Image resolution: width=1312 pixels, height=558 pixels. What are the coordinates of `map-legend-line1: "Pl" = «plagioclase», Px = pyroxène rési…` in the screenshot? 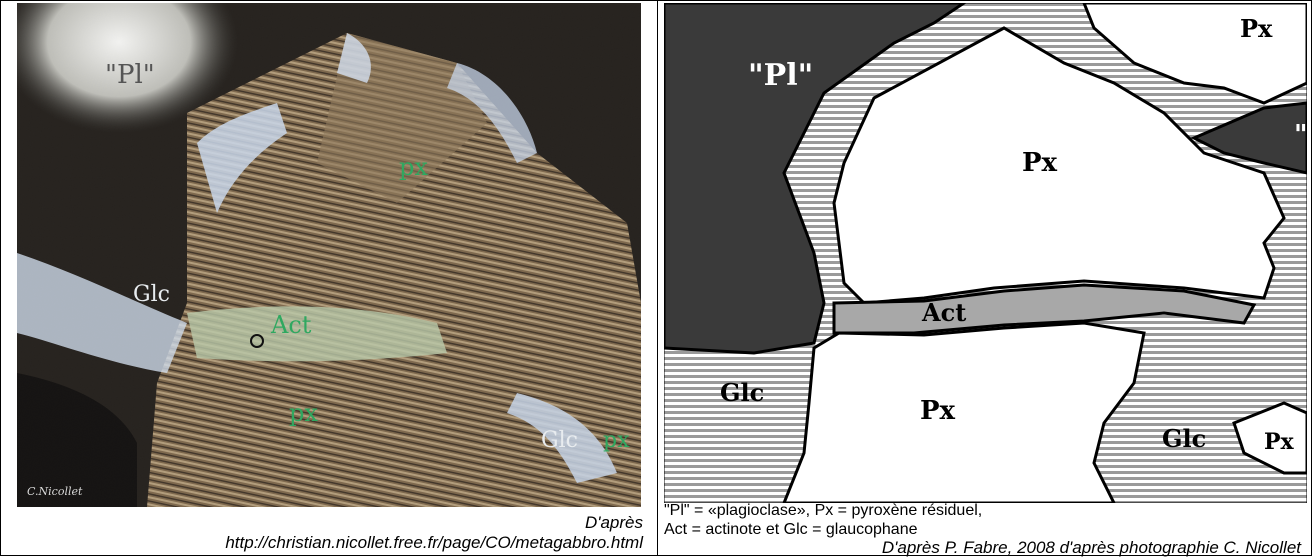 It's located at (823, 510).